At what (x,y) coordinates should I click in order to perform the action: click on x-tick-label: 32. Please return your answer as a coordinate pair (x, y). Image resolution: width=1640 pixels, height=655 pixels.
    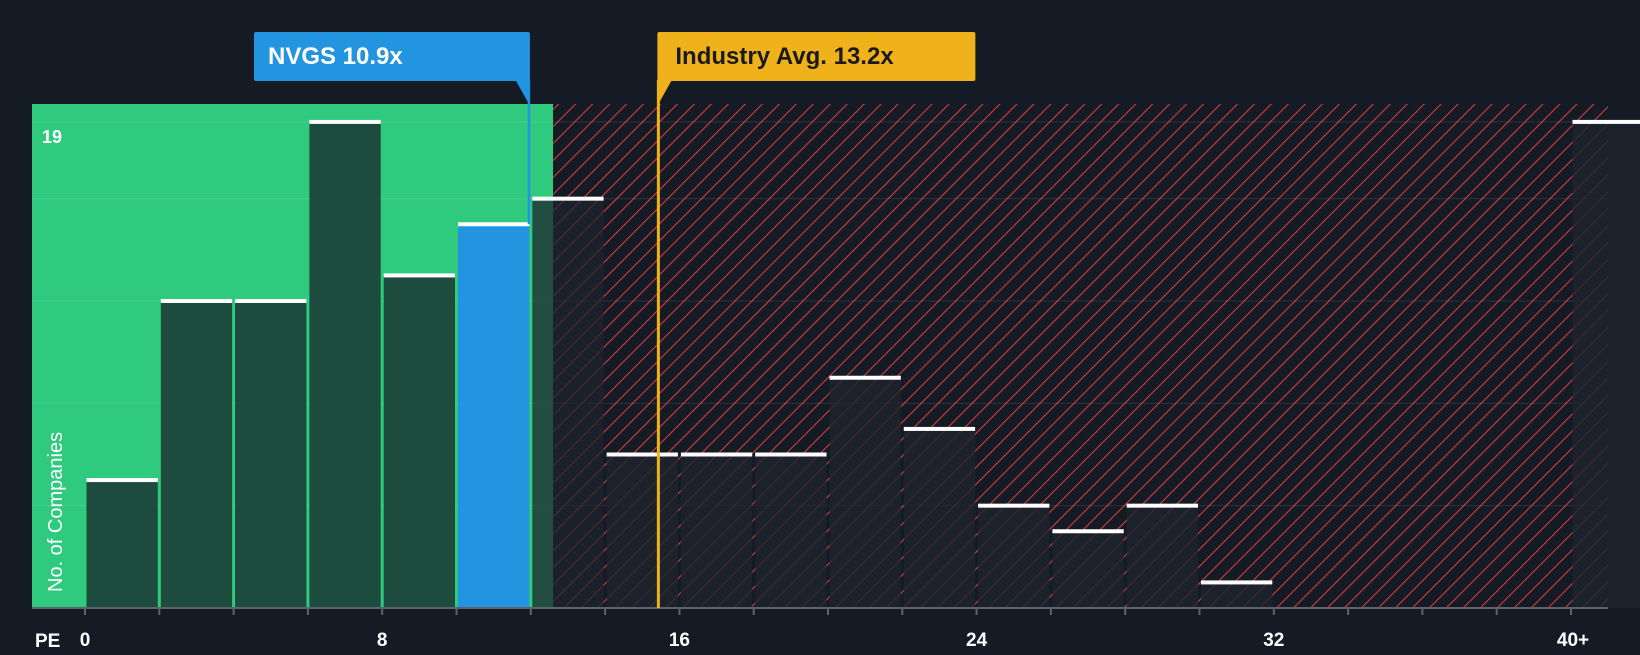
    Looking at the image, I should click on (1273, 640).